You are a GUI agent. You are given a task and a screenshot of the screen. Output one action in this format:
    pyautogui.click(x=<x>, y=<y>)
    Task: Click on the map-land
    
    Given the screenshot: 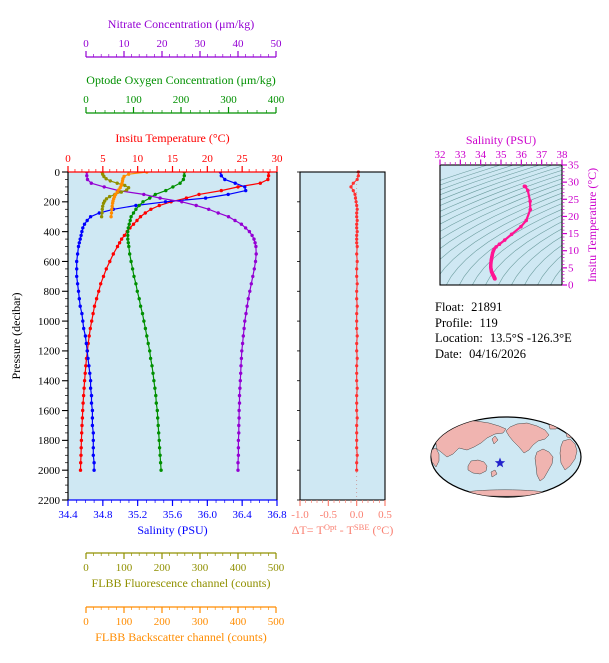 What is the action you would take?
    pyautogui.click(x=504, y=458)
    